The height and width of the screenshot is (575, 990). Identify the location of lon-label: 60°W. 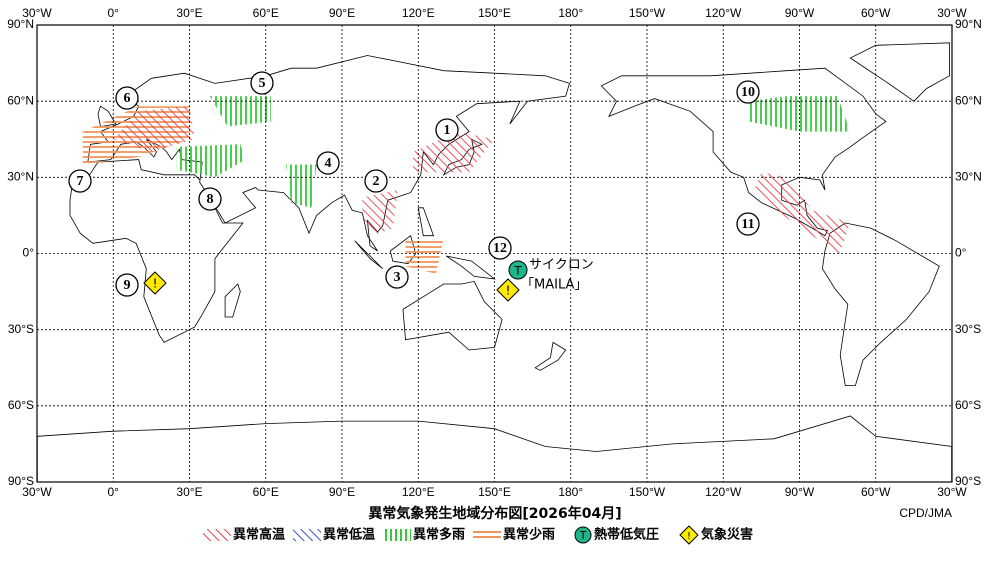
(876, 492).